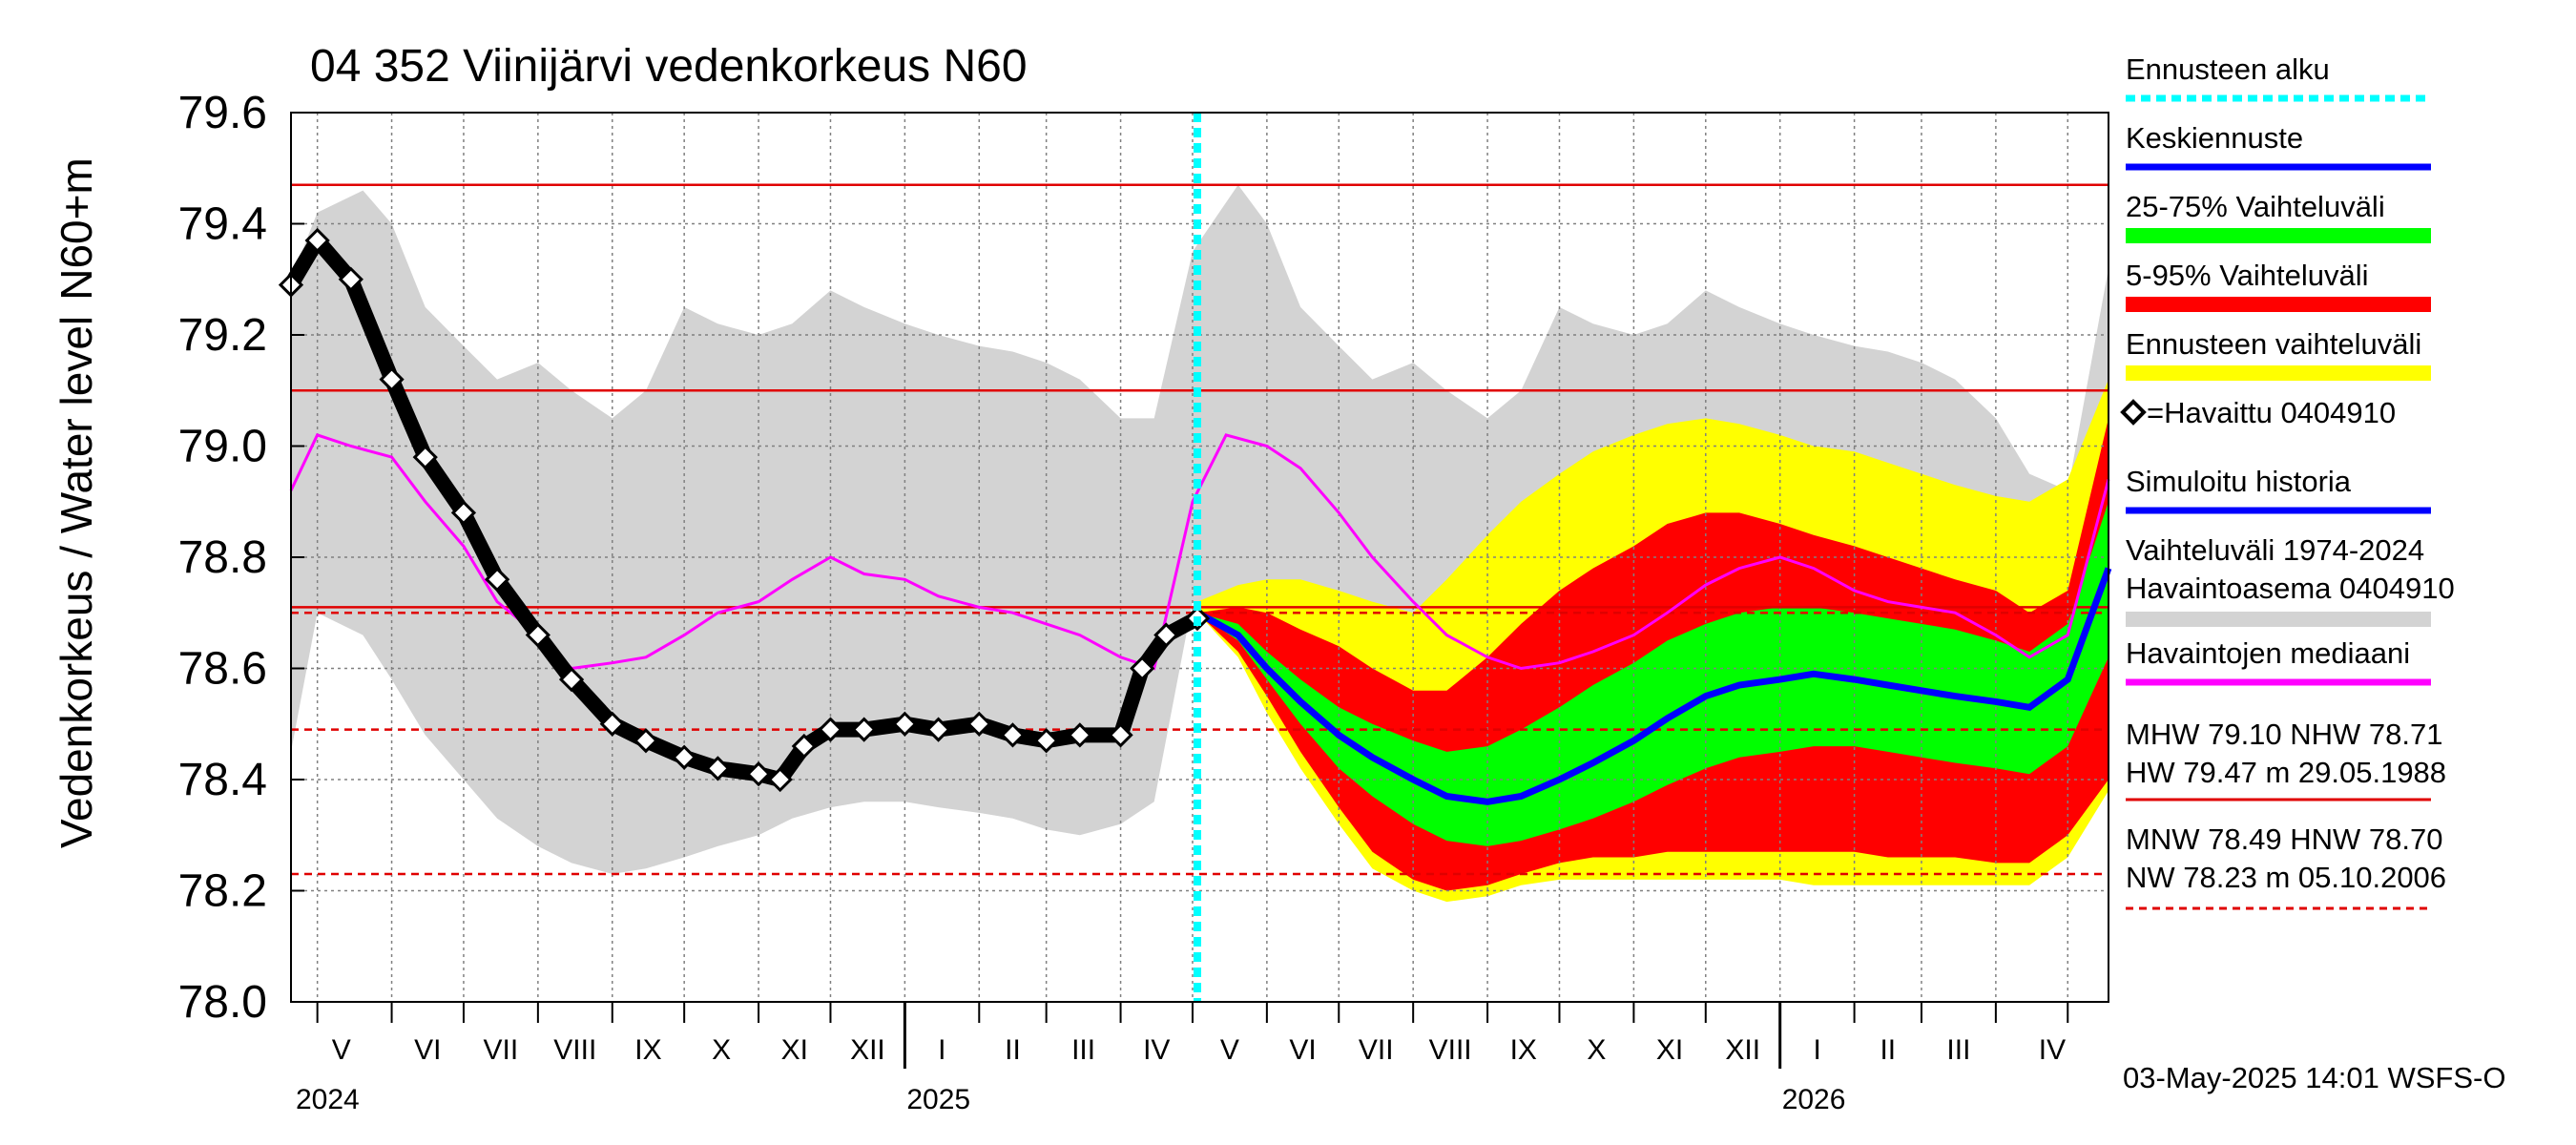 The height and width of the screenshot is (1145, 2576). What do you see at coordinates (76, 229) in the screenshot?
I see `y-axis-unit-label: N60+m` at bounding box center [76, 229].